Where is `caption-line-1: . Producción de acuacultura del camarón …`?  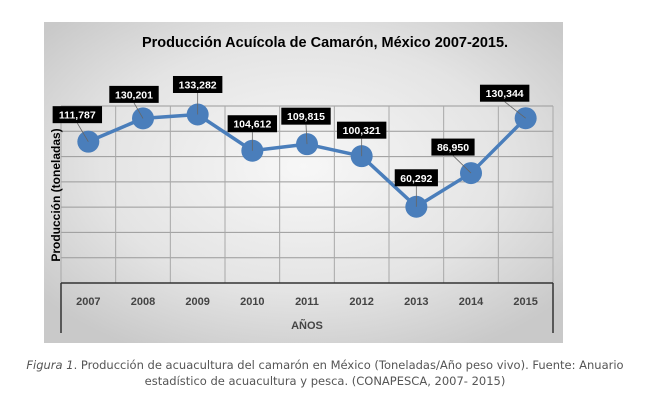
caption-line-1: . Producción de acuacultura del camarón … is located at coordinates (348, 365).